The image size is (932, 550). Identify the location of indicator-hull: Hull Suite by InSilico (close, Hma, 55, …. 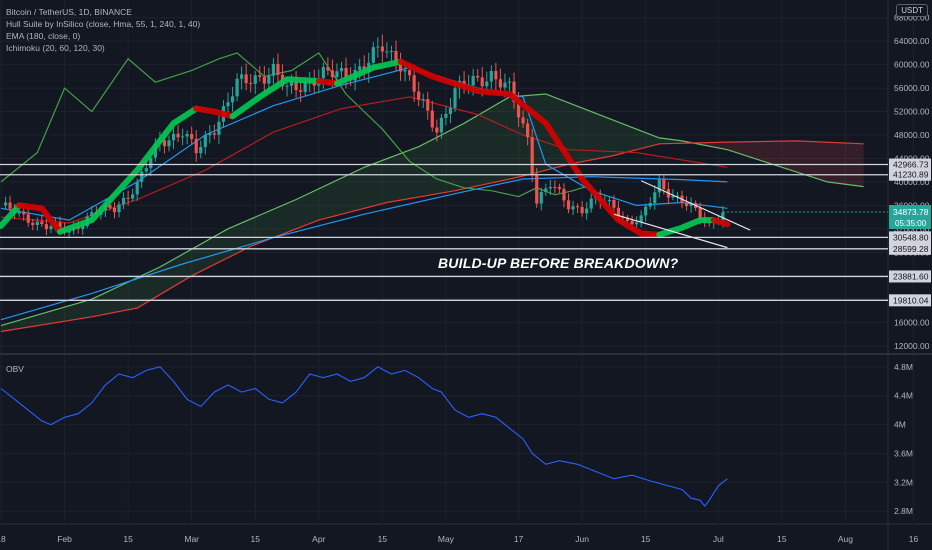
(103, 24).